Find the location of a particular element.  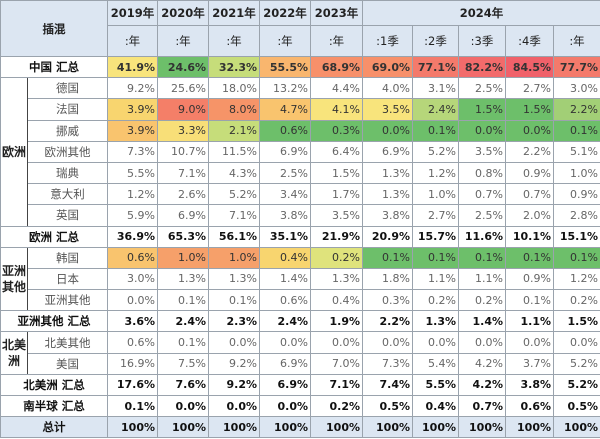

value-cell: 3.0% is located at coordinates (132, 279).